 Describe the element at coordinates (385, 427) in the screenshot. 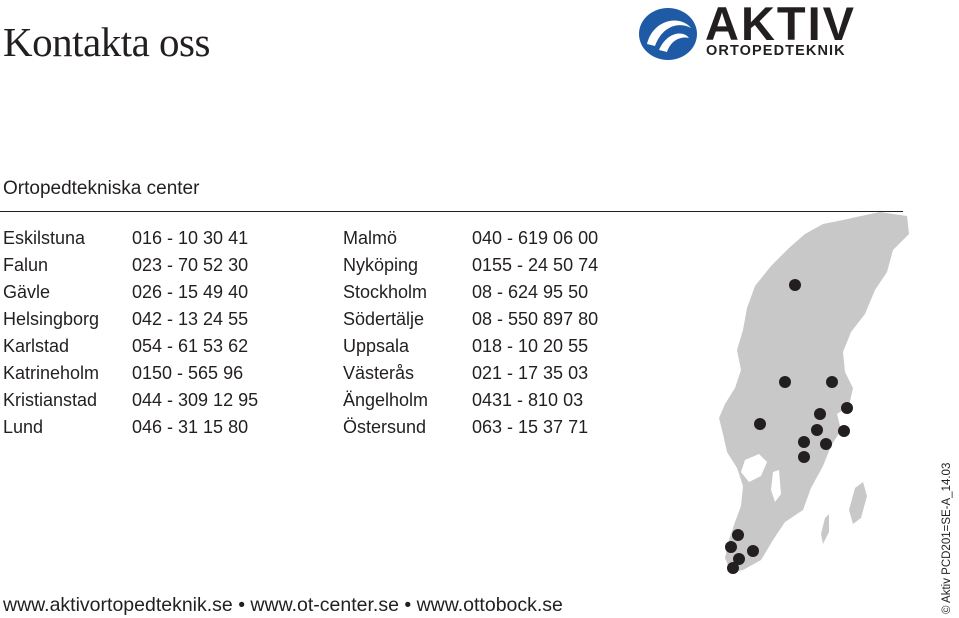

I see `center-city: Östersund` at that location.